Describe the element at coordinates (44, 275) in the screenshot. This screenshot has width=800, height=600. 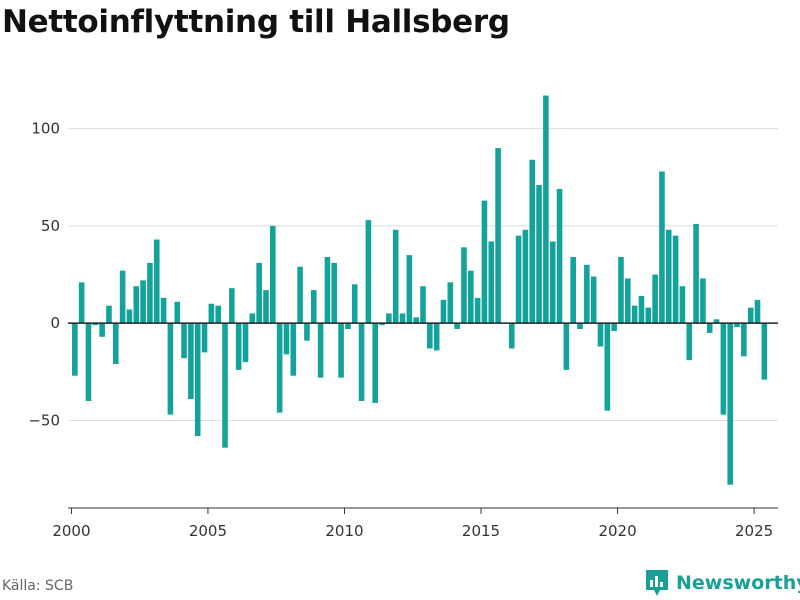
I see `y-tick-labels: −50 0 50 100` at that location.